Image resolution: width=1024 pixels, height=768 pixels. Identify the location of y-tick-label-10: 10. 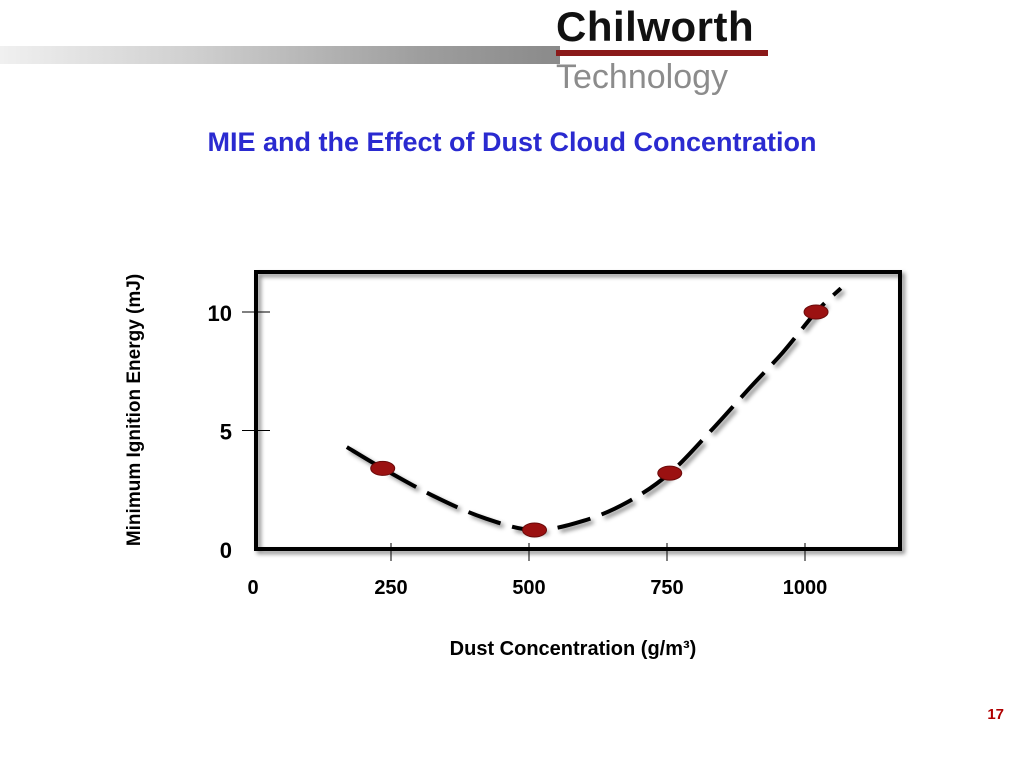
(220, 313).